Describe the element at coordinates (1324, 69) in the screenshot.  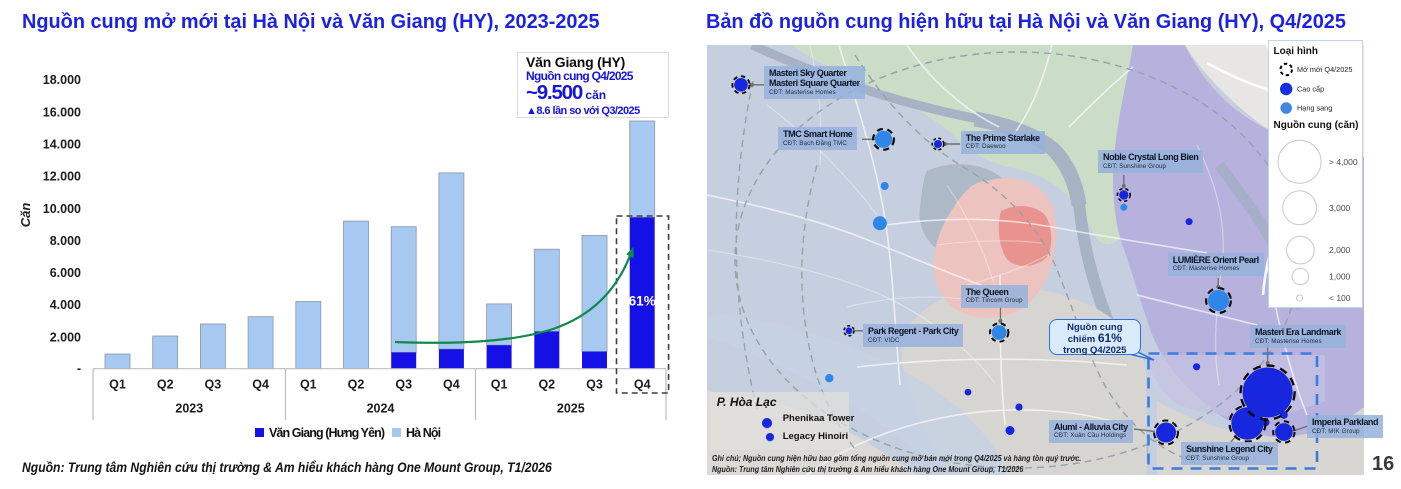
I see `svg-text: Mở mới Q4/2025` at that location.